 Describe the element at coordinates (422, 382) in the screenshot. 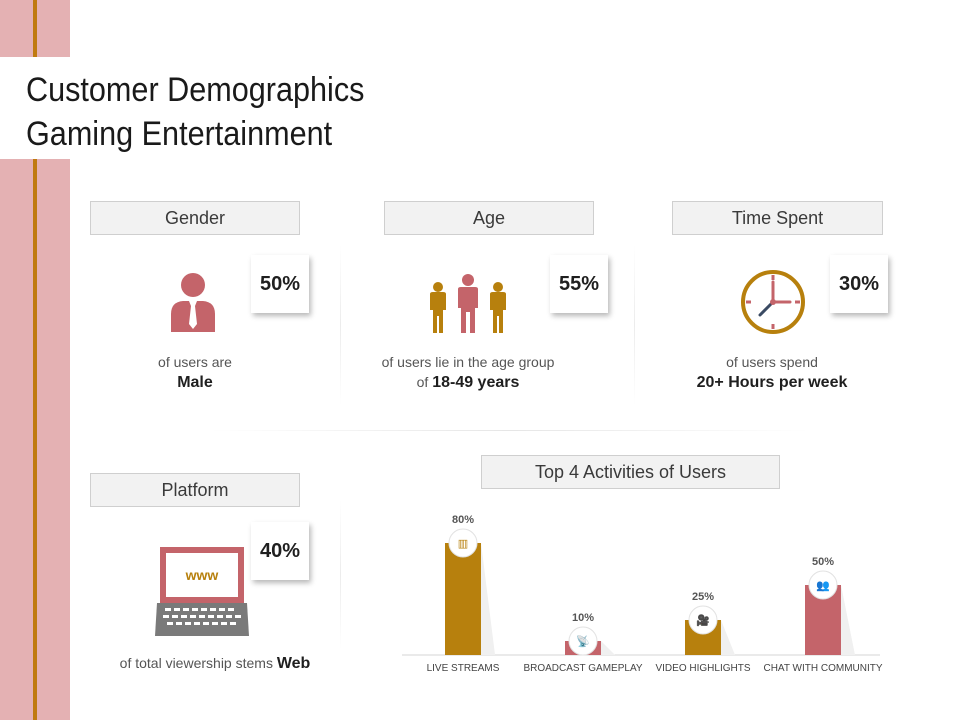

I see `age-prefix: of` at that location.